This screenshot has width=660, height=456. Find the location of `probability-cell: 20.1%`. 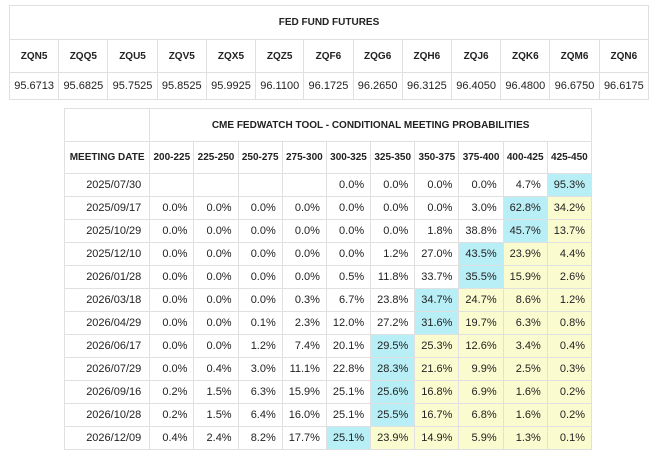

probability-cell: 20.1% is located at coordinates (348, 346).